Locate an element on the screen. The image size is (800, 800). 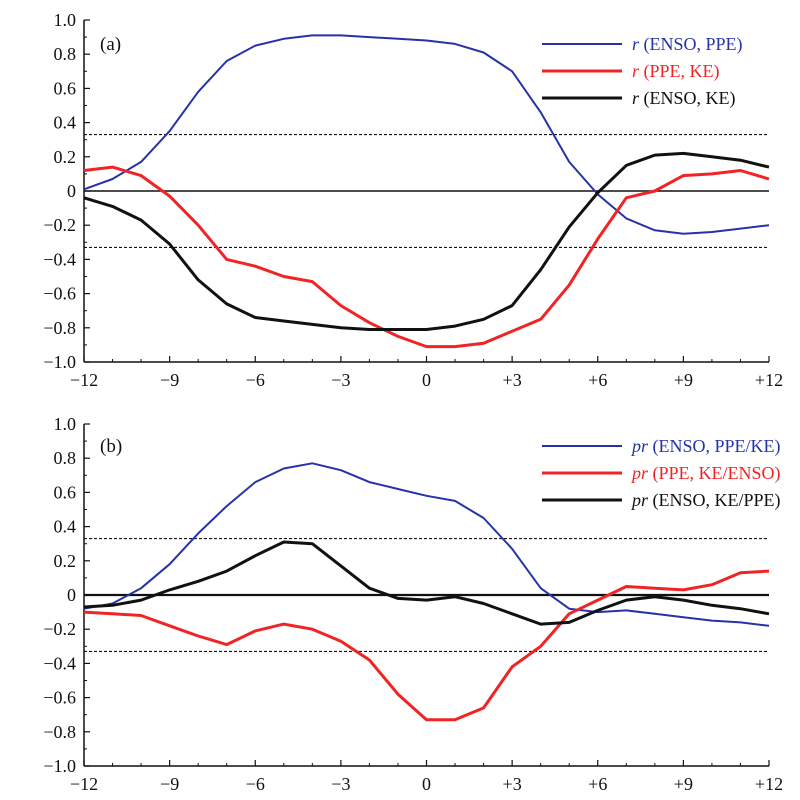
legend-label: (PPE, KE/ENSO) is located at coordinates (714, 473).